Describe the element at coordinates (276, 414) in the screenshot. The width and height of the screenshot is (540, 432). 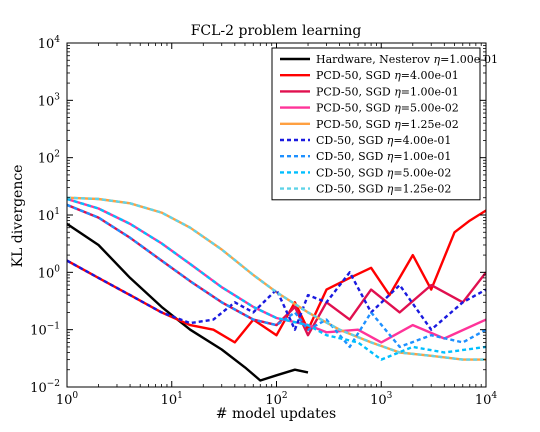
I see `x-axis-label: # model updates` at that location.